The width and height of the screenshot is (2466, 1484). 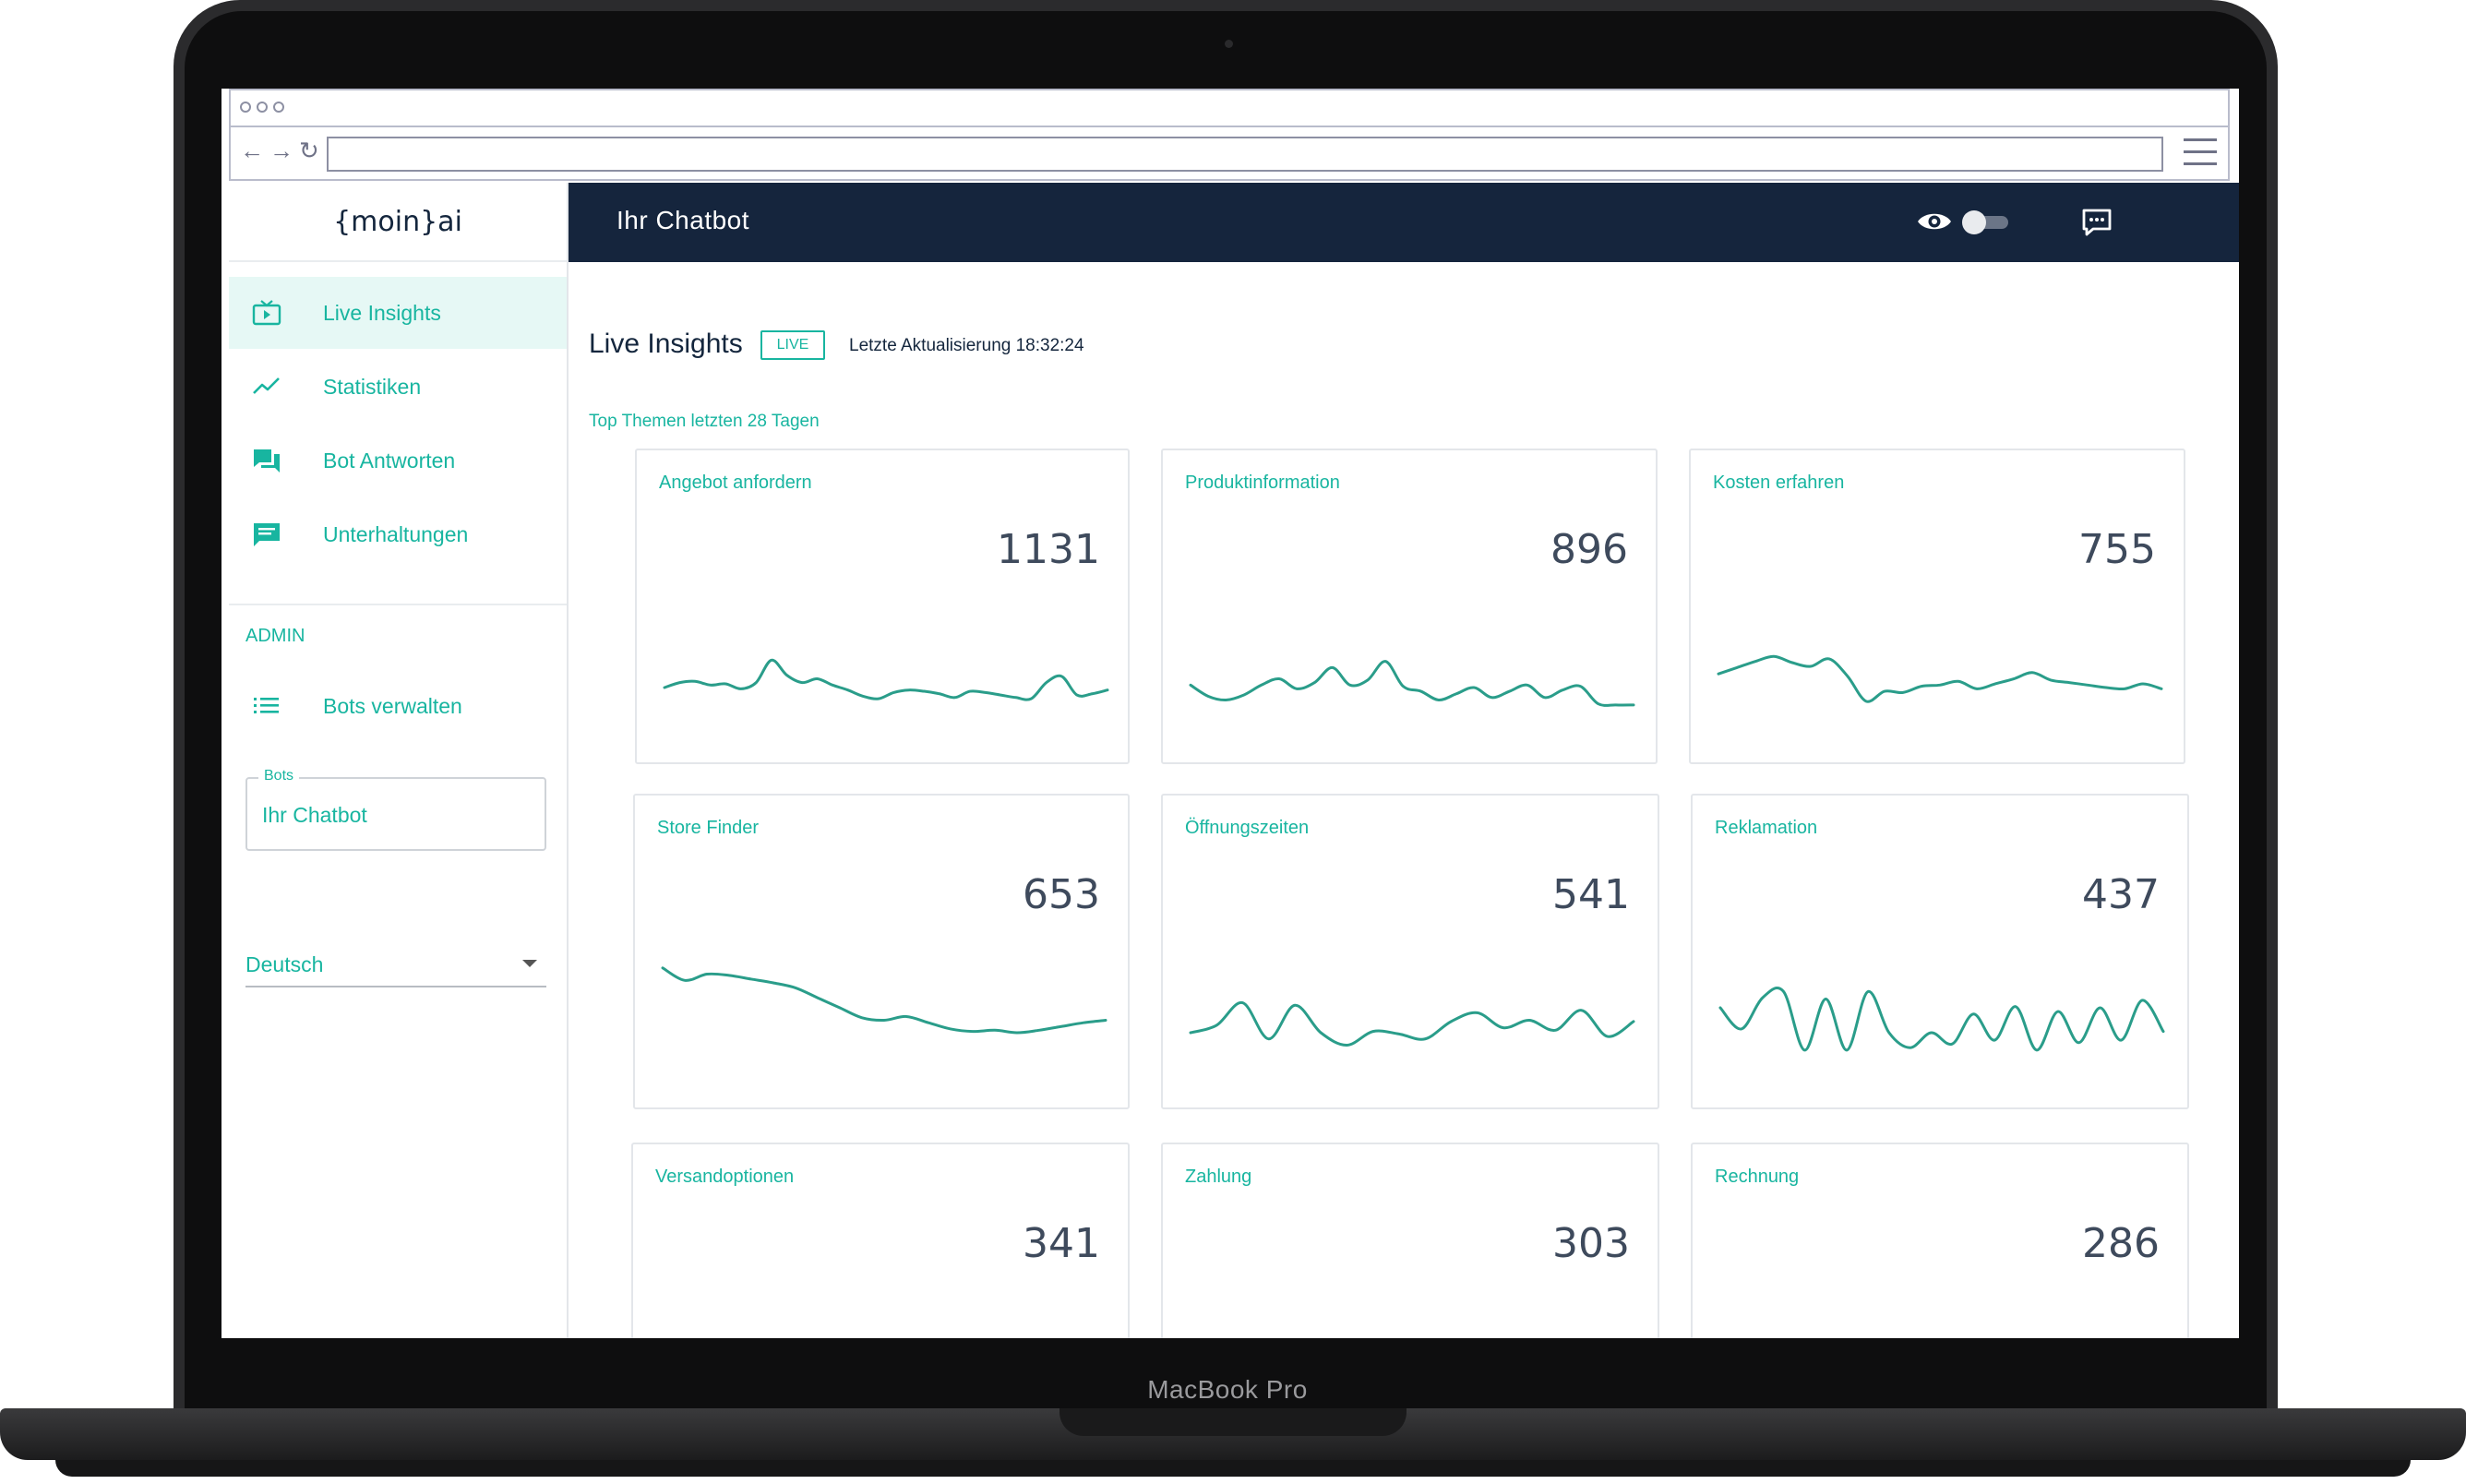 What do you see at coordinates (2096, 222) in the screenshot?
I see `chat-icon` at bounding box center [2096, 222].